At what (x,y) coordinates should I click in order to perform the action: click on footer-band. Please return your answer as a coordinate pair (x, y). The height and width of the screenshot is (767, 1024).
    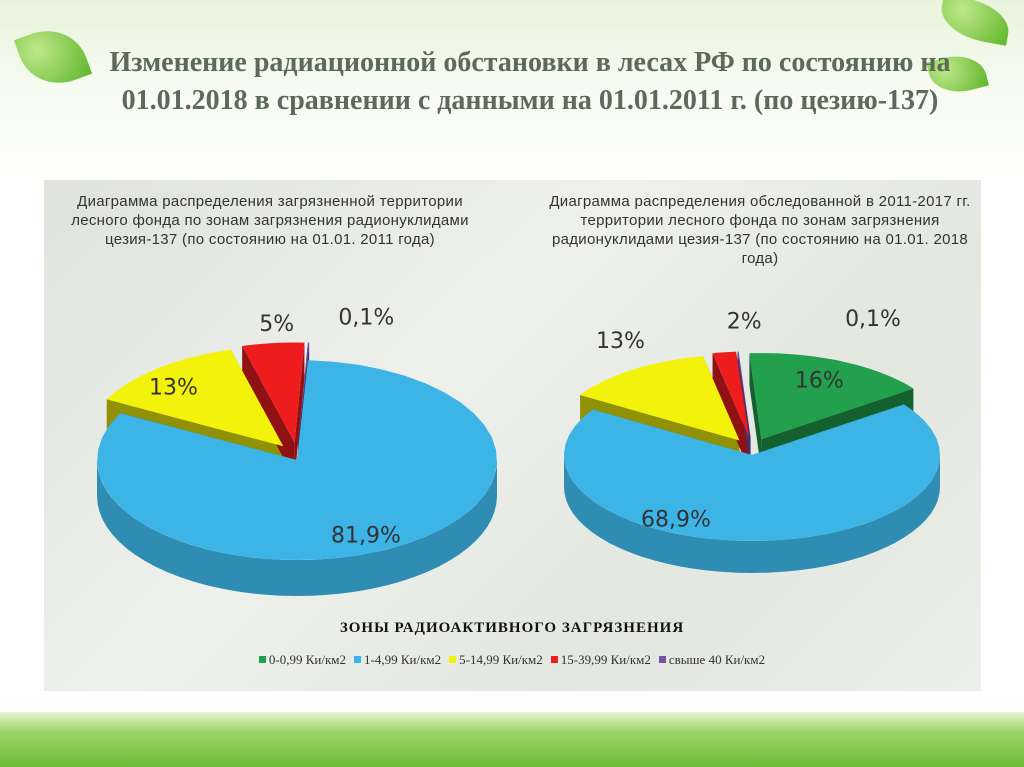
    Looking at the image, I should click on (512, 739).